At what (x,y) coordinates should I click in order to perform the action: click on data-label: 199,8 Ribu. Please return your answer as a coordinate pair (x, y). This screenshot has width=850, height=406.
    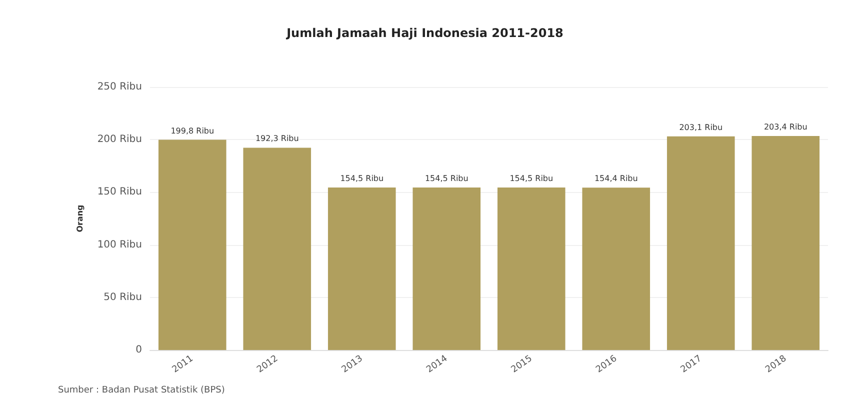
    Looking at the image, I should click on (192, 131).